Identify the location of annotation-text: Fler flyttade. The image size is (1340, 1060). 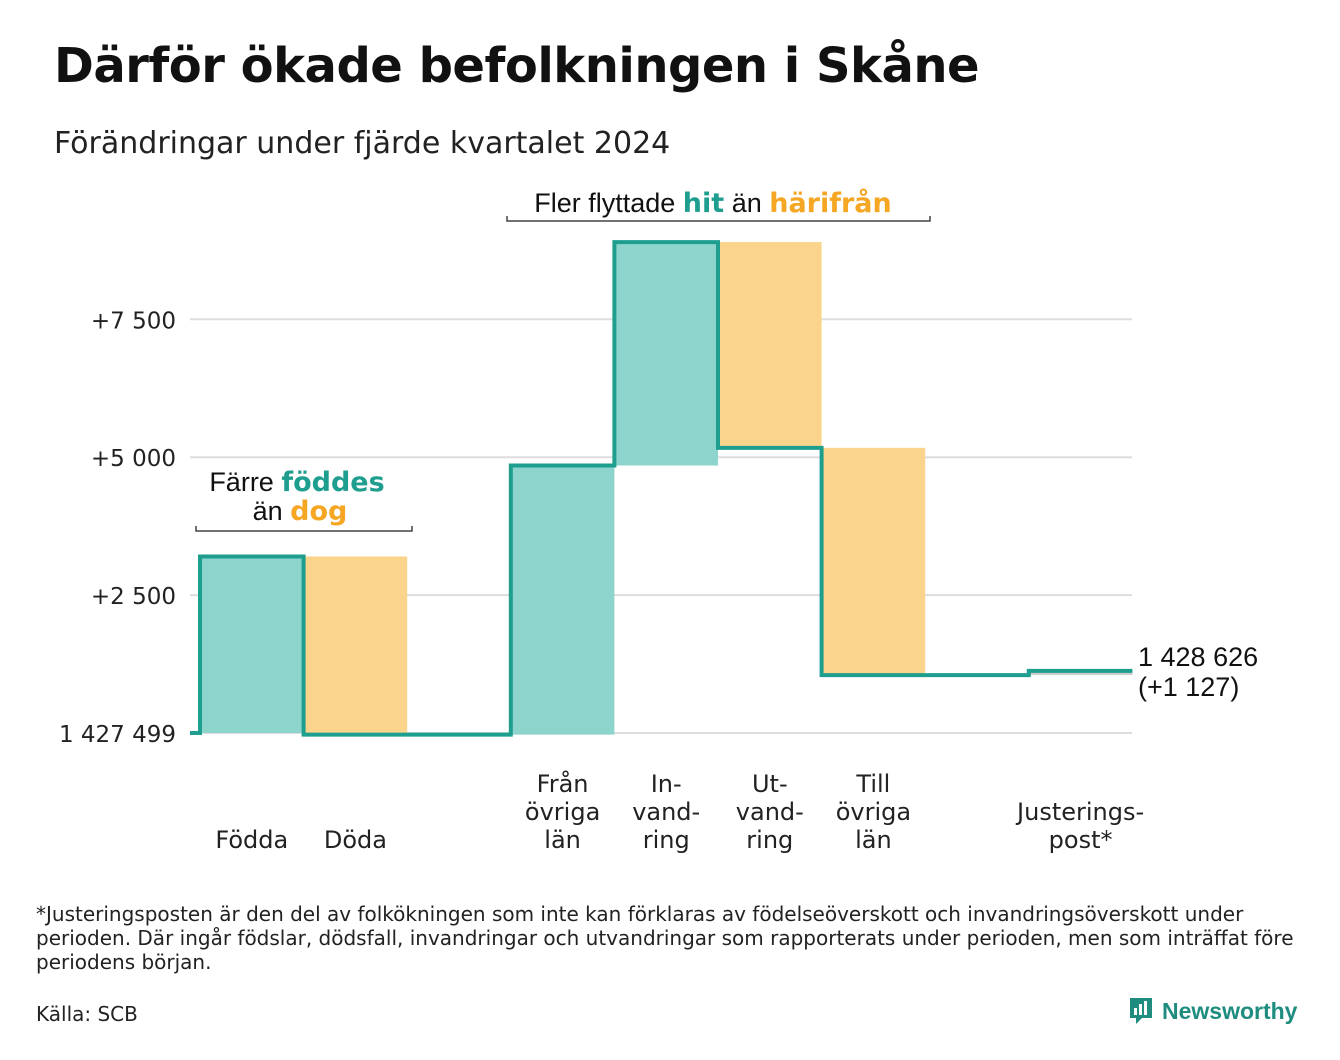
(608, 203).